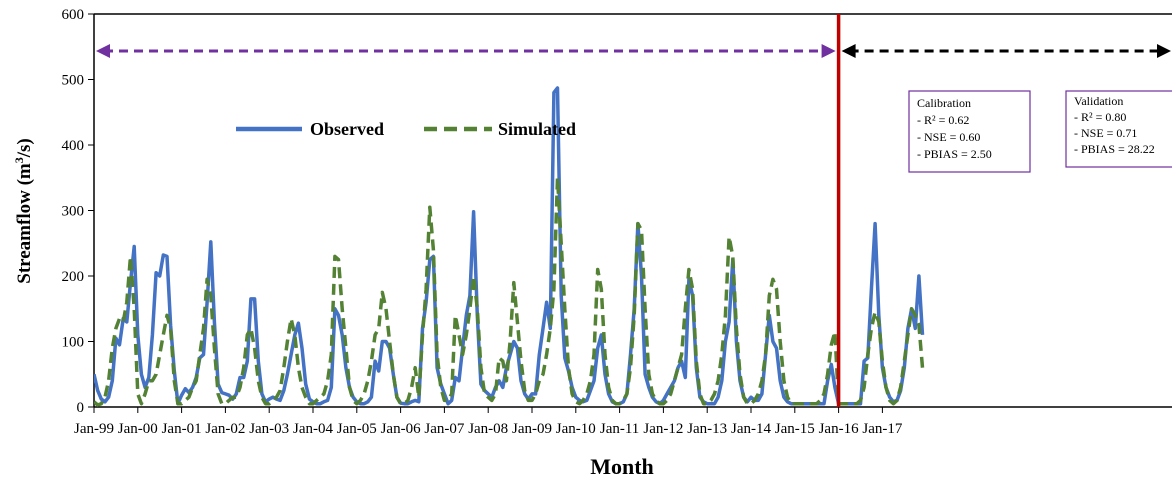 The width and height of the screenshot is (1172, 488). I want to click on calibration-nse: - NSE = 0.60, so click(948, 137).